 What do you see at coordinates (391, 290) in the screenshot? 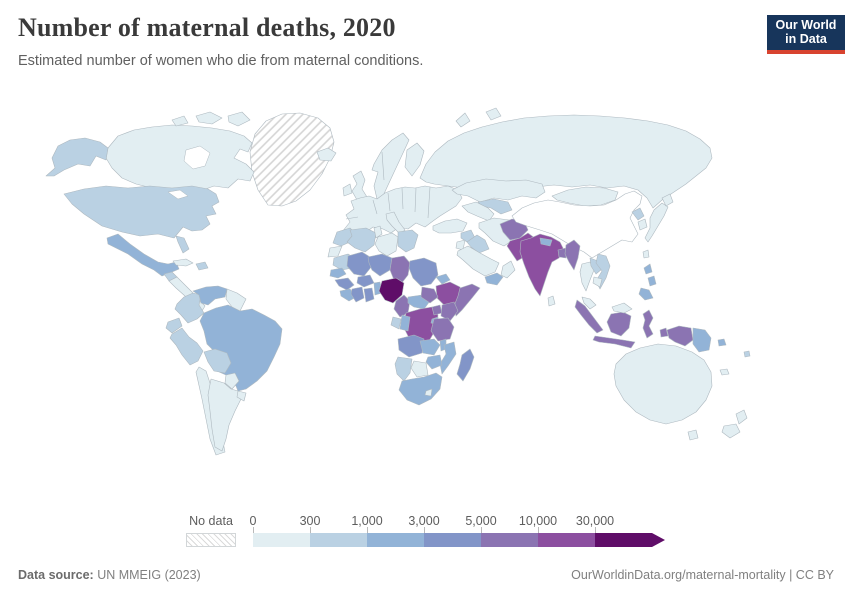
I see `country-nigeria` at bounding box center [391, 290].